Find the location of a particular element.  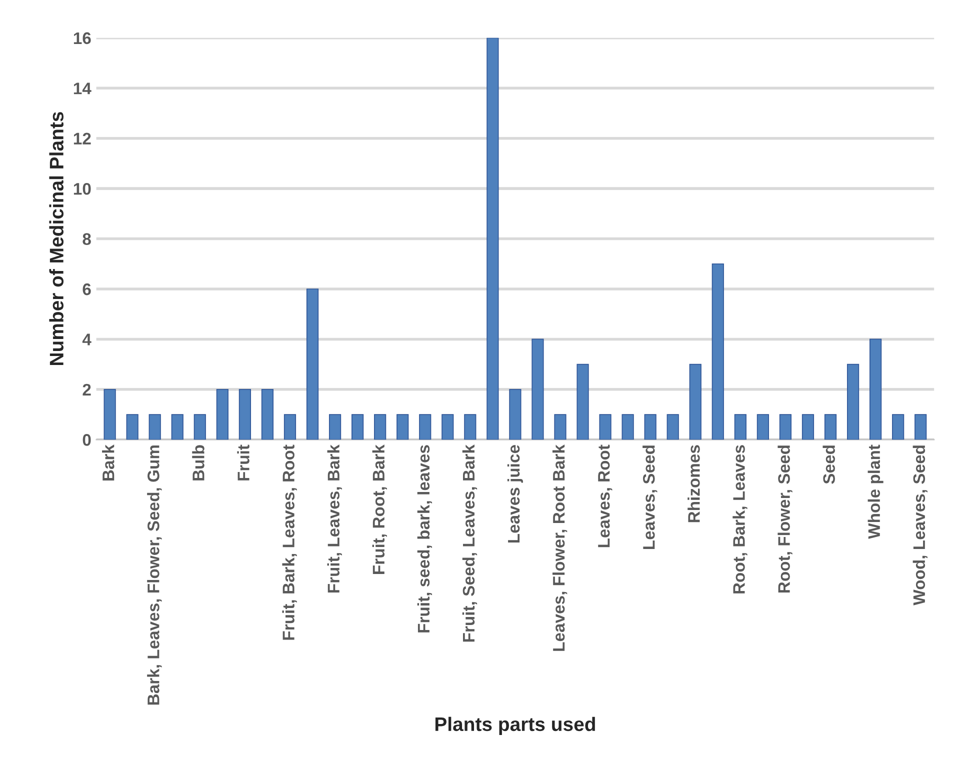

x-axis-title: Plants parts used is located at coordinates (515, 725).